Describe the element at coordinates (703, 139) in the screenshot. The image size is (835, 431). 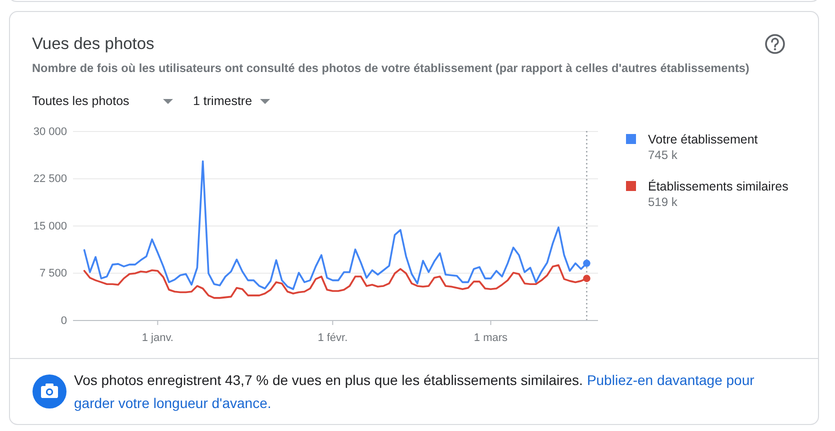
I see `legend-label: Votre établissement` at that location.